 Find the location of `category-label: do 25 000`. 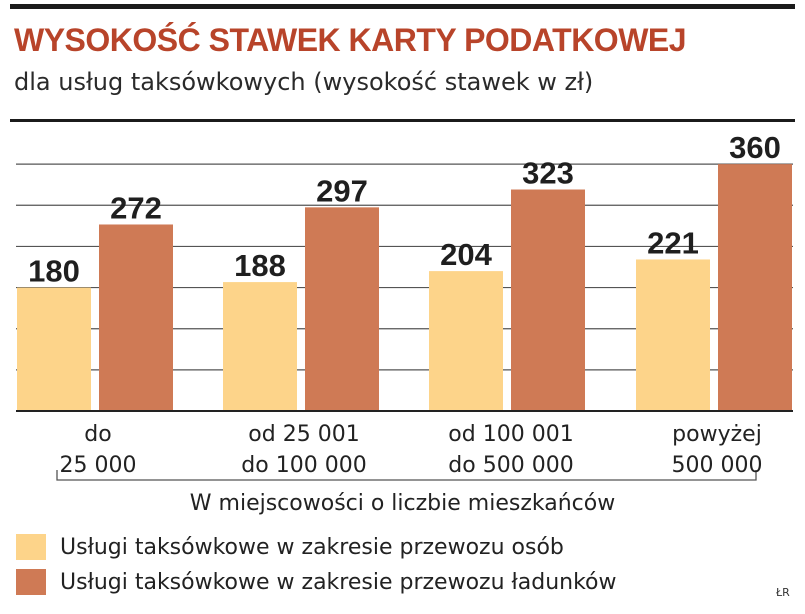

category-label: do 25 000 is located at coordinates (99, 450).